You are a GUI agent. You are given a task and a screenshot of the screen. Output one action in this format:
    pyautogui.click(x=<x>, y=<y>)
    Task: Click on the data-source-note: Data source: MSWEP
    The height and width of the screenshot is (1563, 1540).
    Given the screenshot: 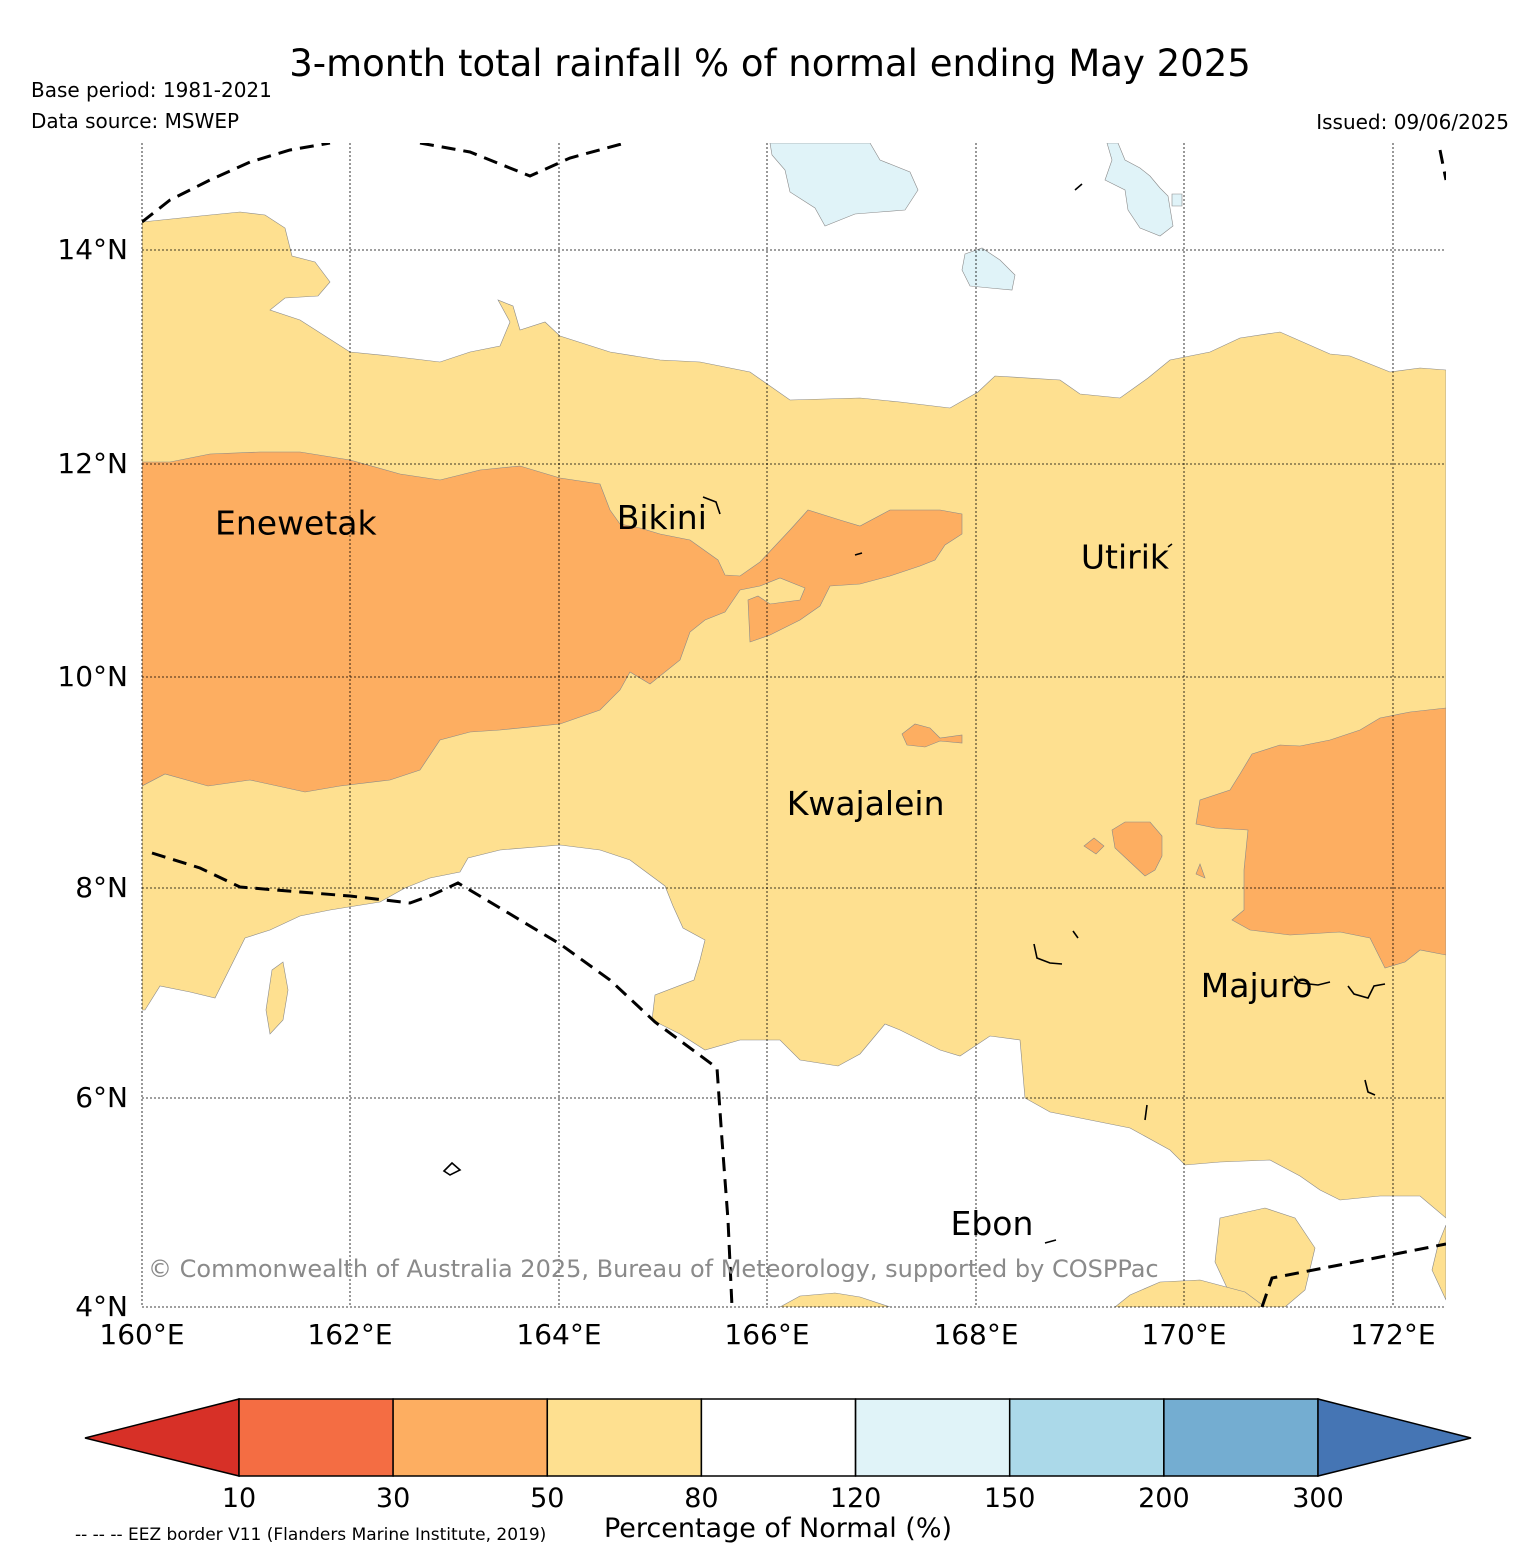 What is the action you would take?
    pyautogui.click(x=135, y=121)
    